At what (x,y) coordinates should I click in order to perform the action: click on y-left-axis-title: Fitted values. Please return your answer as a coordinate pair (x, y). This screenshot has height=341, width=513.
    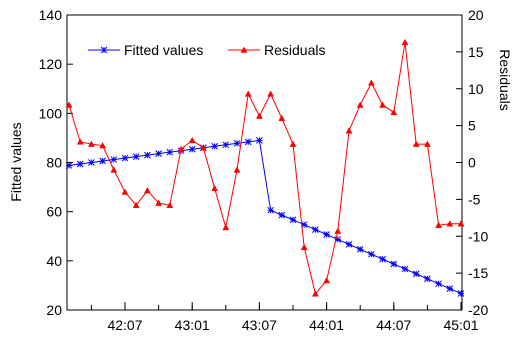
    Looking at the image, I should click on (16, 161).